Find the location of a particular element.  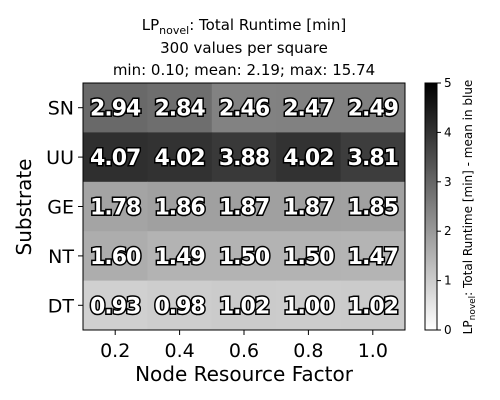

colorbar-ticks: 0 1 2 3 4 5 is located at coordinates (444, 206).